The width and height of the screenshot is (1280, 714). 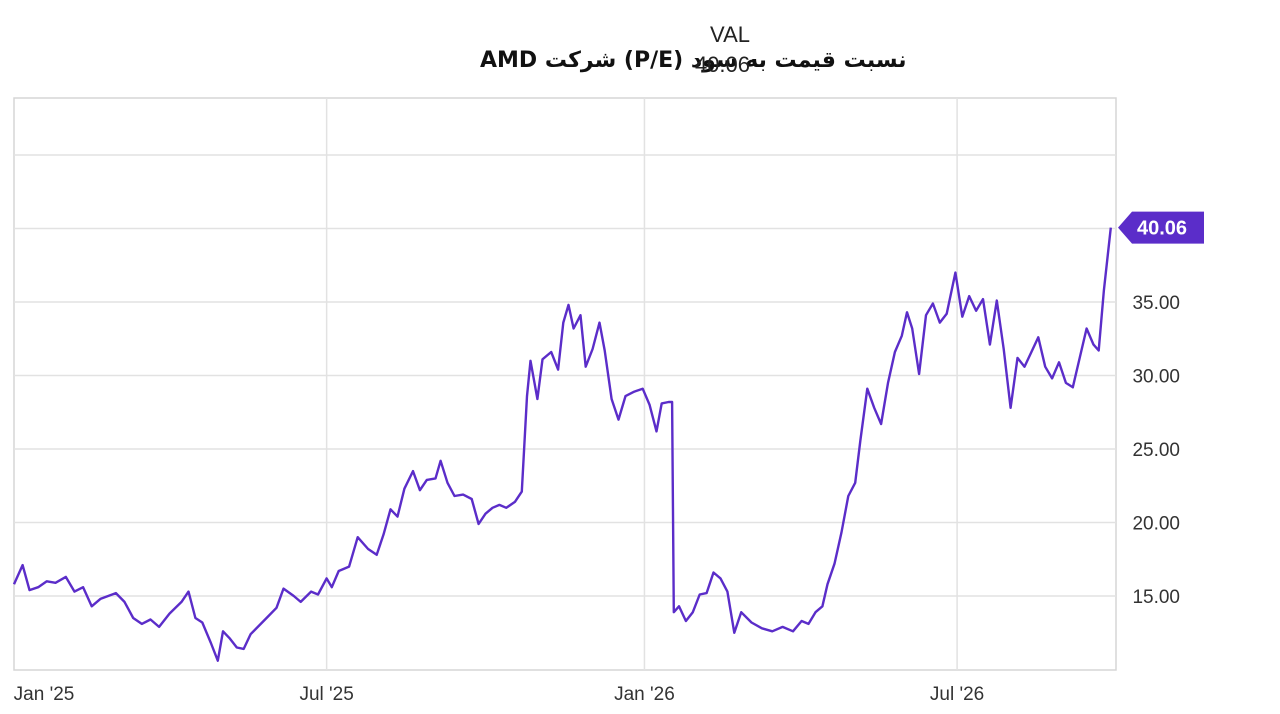 I want to click on current-value-badge: 40.06, so click(x=1161, y=227).